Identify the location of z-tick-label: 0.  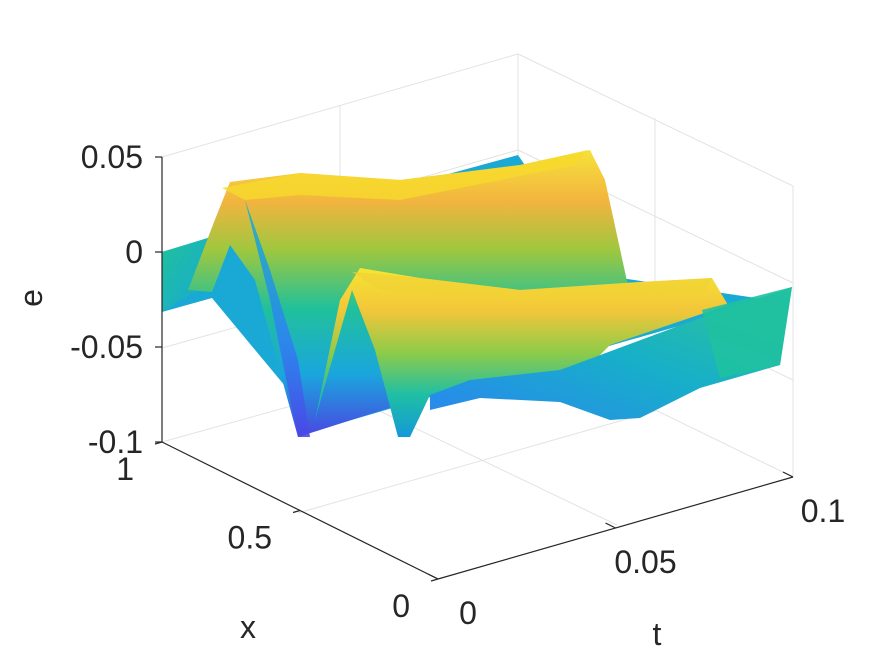
(134, 252).